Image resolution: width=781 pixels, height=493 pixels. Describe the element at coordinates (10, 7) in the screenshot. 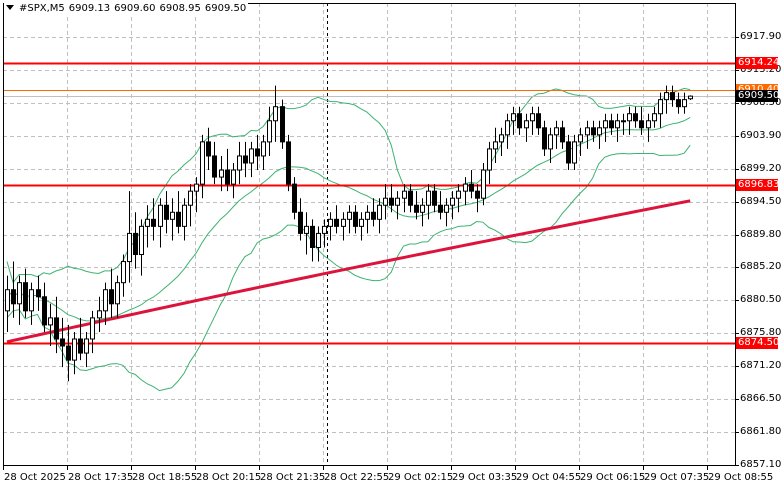

I see `collapse-triangle-icon` at that location.